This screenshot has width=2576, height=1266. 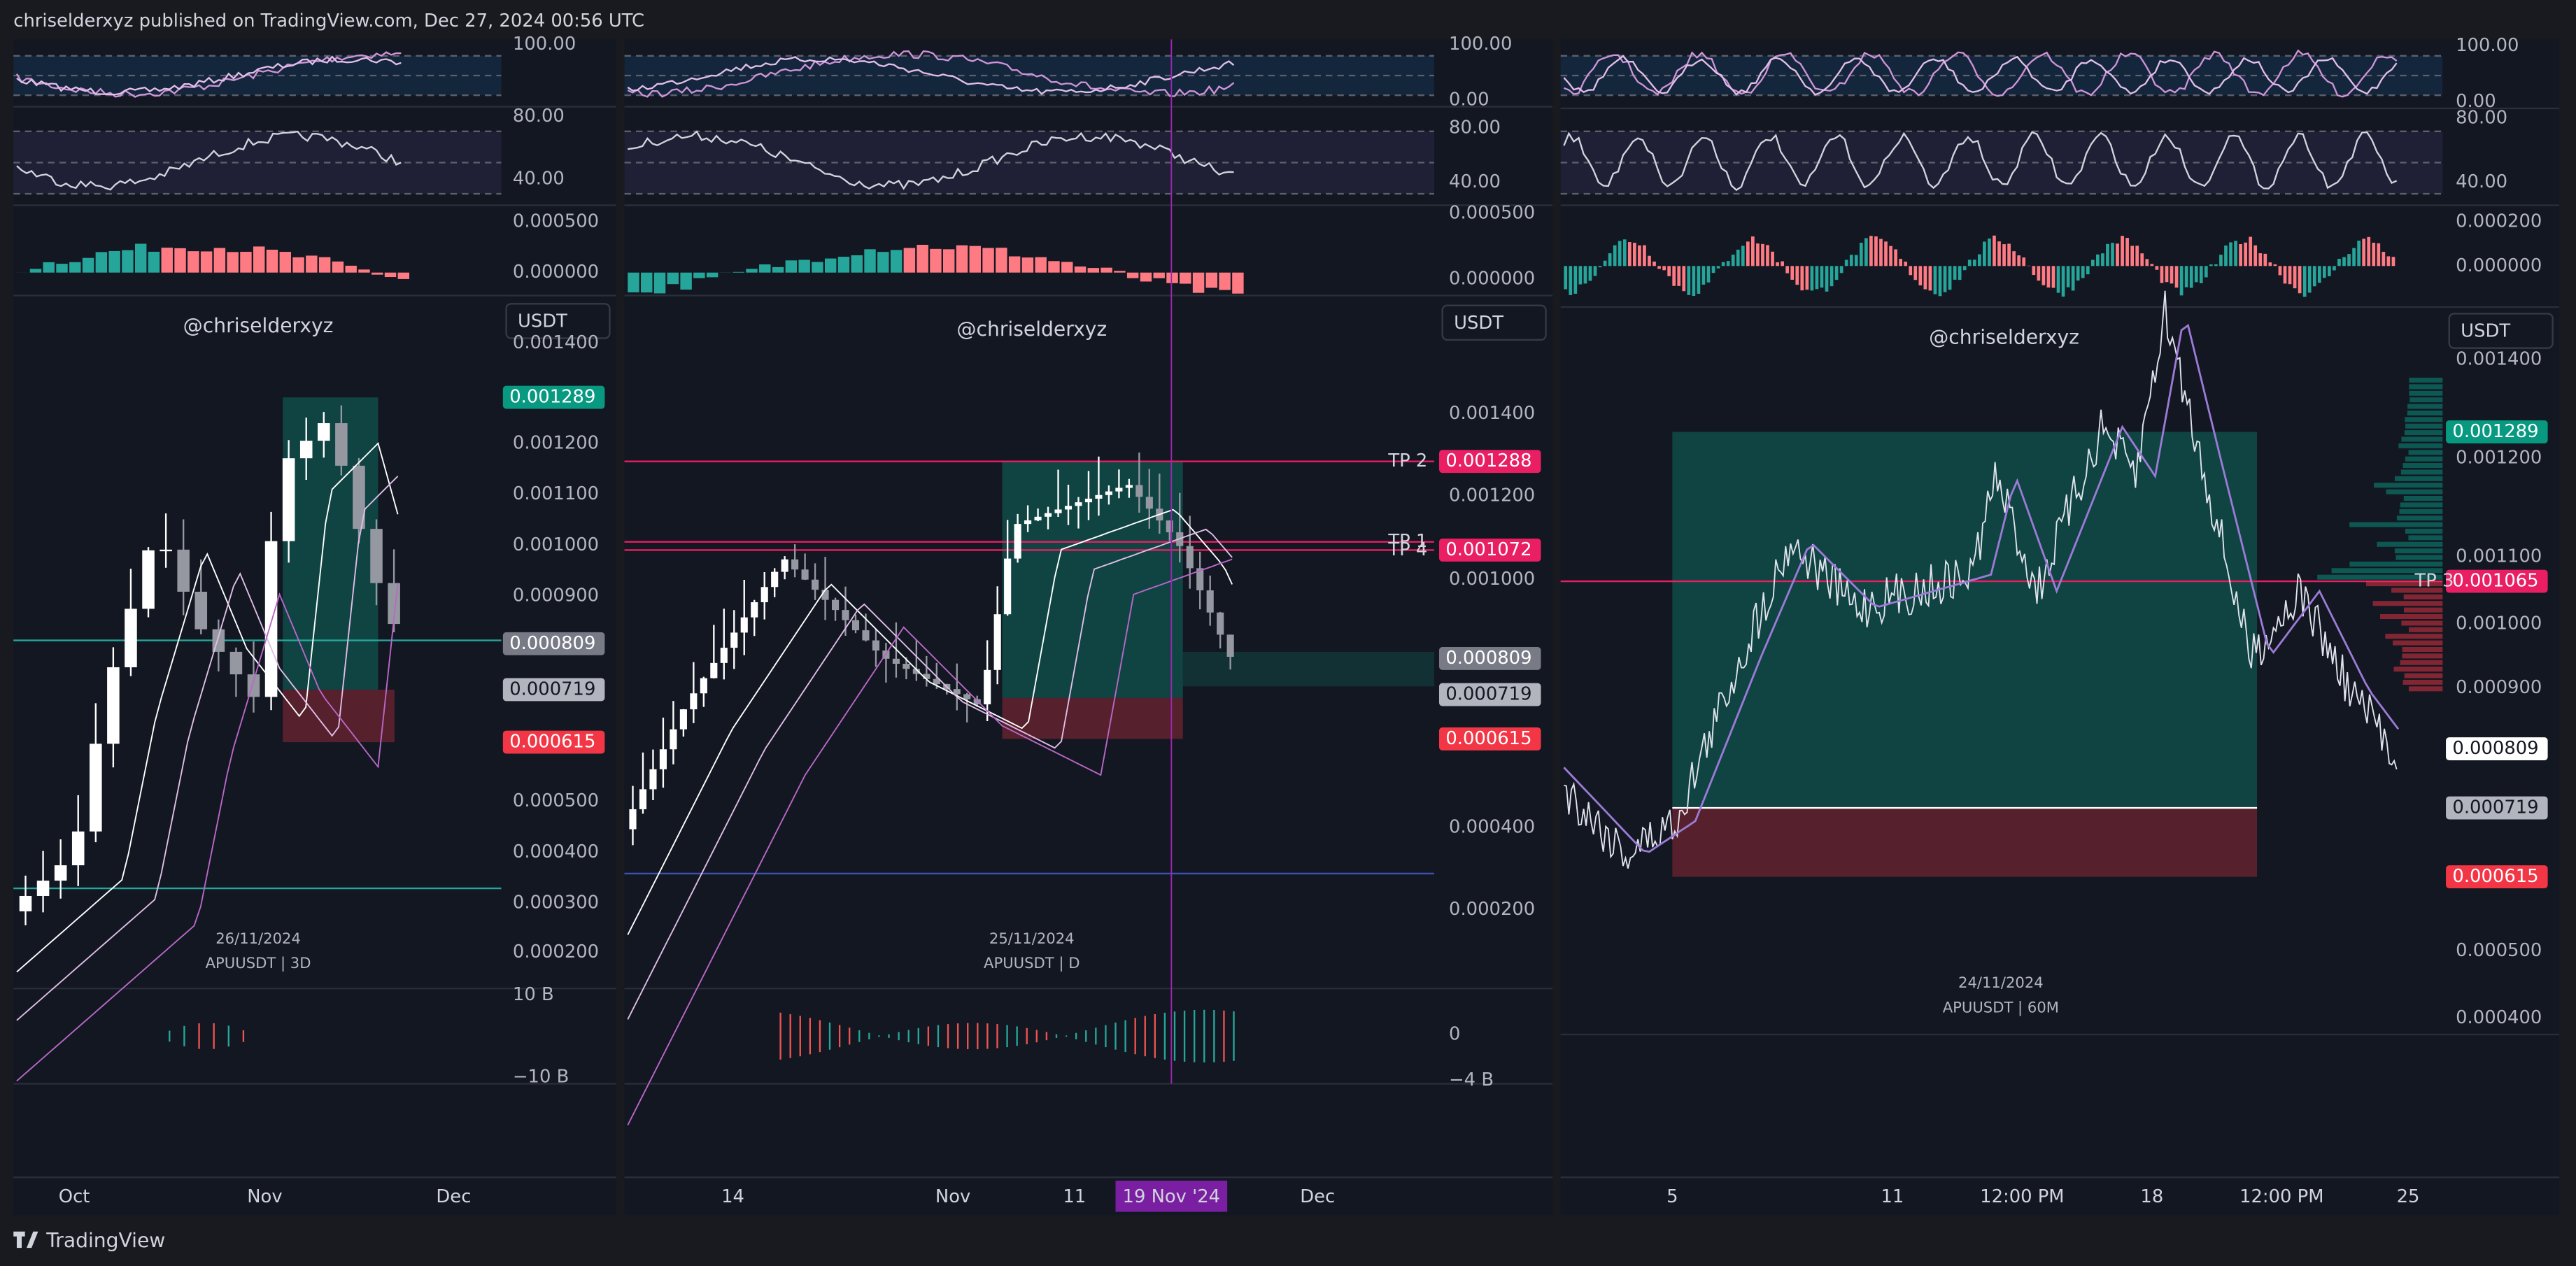 What do you see at coordinates (1032, 963) in the screenshot?
I see `chart-symbol: APUUSDT | D` at bounding box center [1032, 963].